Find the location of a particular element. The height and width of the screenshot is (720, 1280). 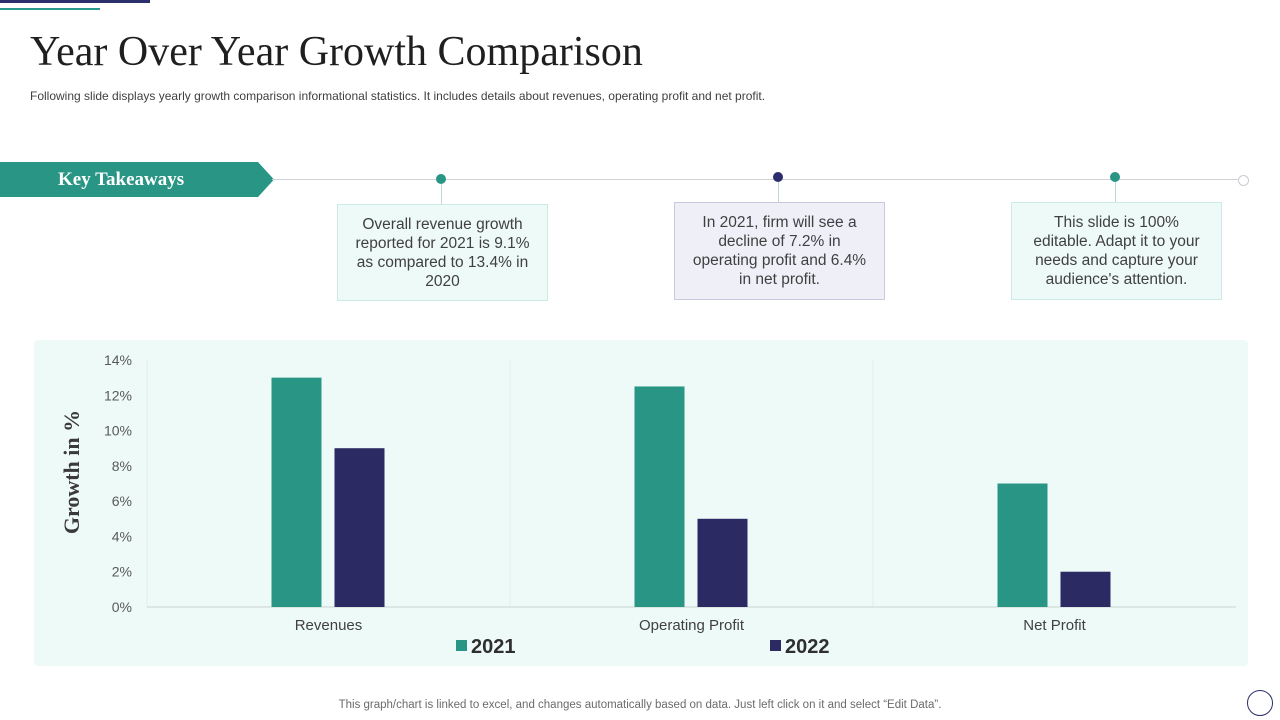

y-axis-title: Growth in % is located at coordinates (71, 472).